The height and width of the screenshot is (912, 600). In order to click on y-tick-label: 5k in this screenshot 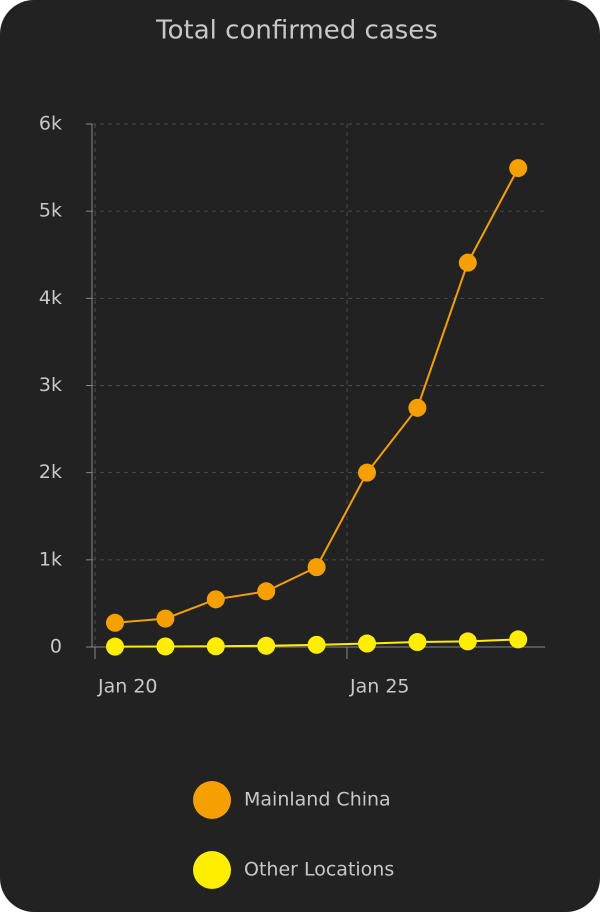, I will do `click(50, 211)`.